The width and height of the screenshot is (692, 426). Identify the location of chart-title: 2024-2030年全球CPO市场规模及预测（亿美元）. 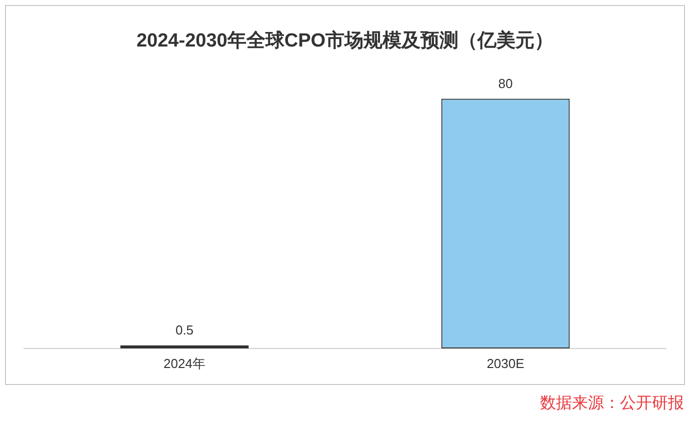
(345, 41).